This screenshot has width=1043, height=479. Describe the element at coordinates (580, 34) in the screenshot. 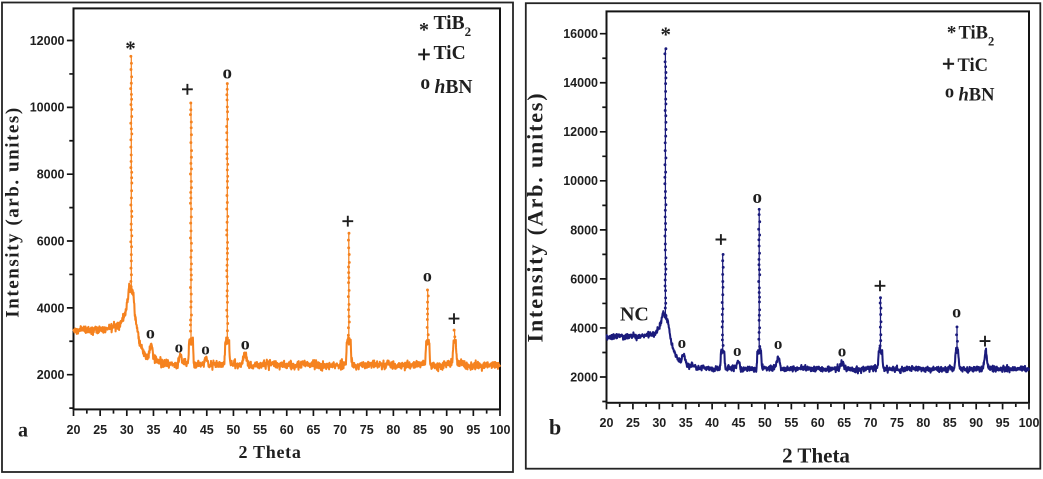

I see `svg-text: 16000` at that location.